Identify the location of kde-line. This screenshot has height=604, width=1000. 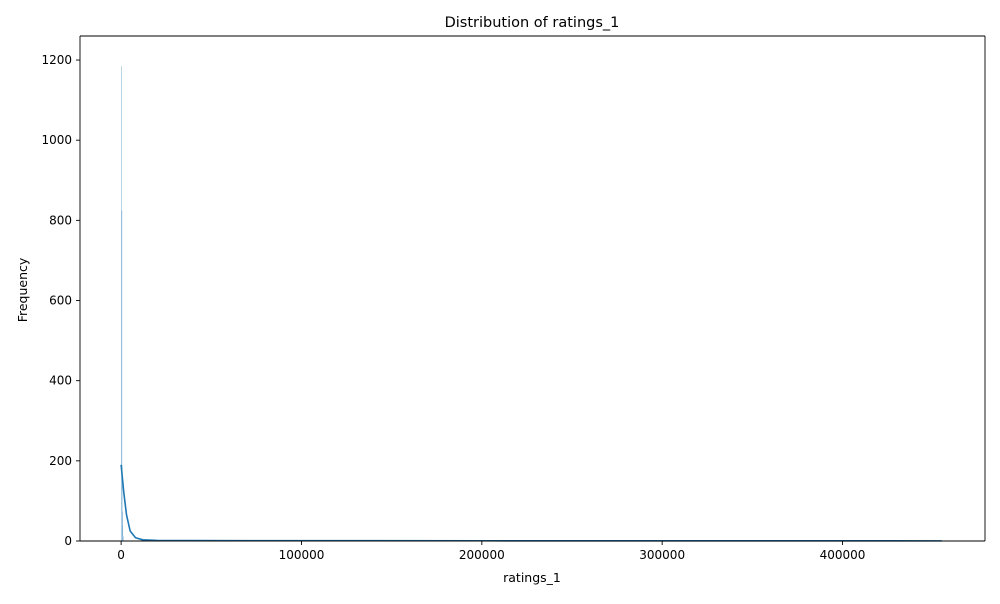
(531, 503).